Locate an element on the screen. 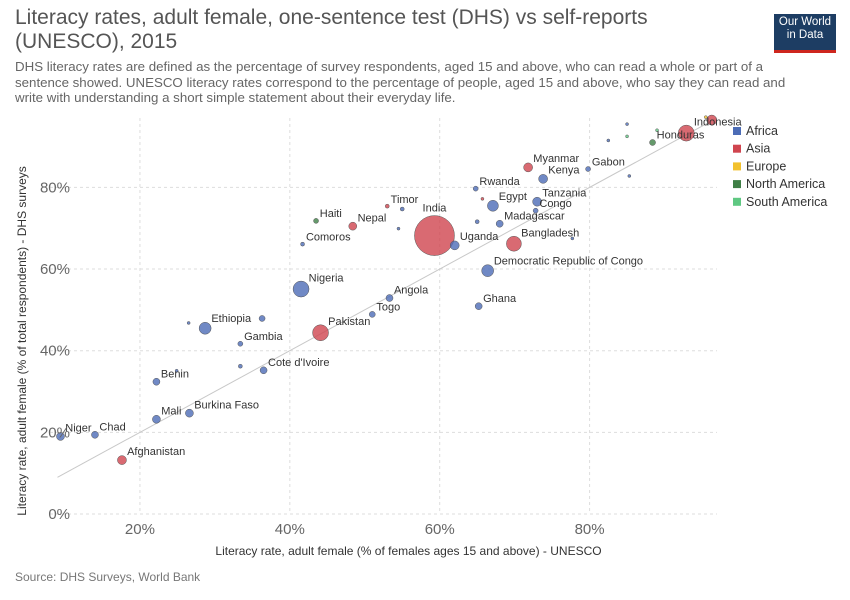 This screenshot has width=850, height=600. point-label: Mali is located at coordinates (171, 411).